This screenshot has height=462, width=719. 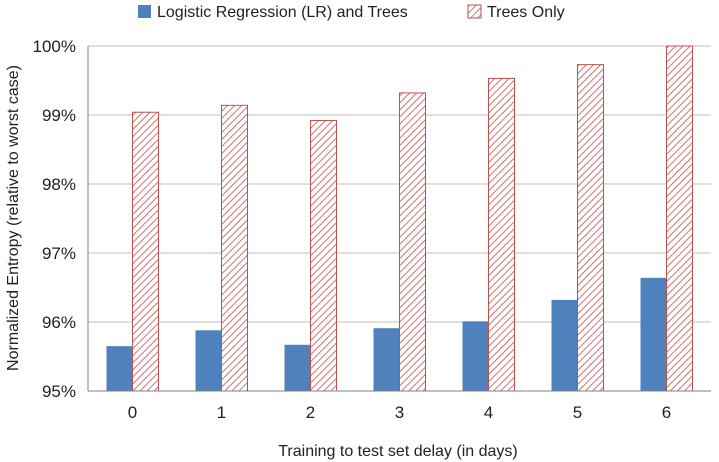 What do you see at coordinates (526, 12) in the screenshot?
I see `legend-label-trees: Trees Only` at bounding box center [526, 12].